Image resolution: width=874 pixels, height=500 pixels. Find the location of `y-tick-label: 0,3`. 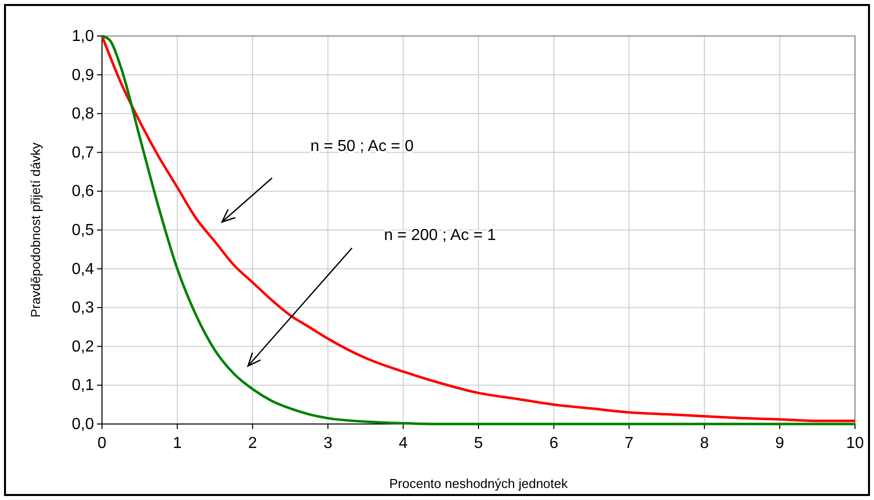

y-tick-label: 0,3 is located at coordinates (83, 308).